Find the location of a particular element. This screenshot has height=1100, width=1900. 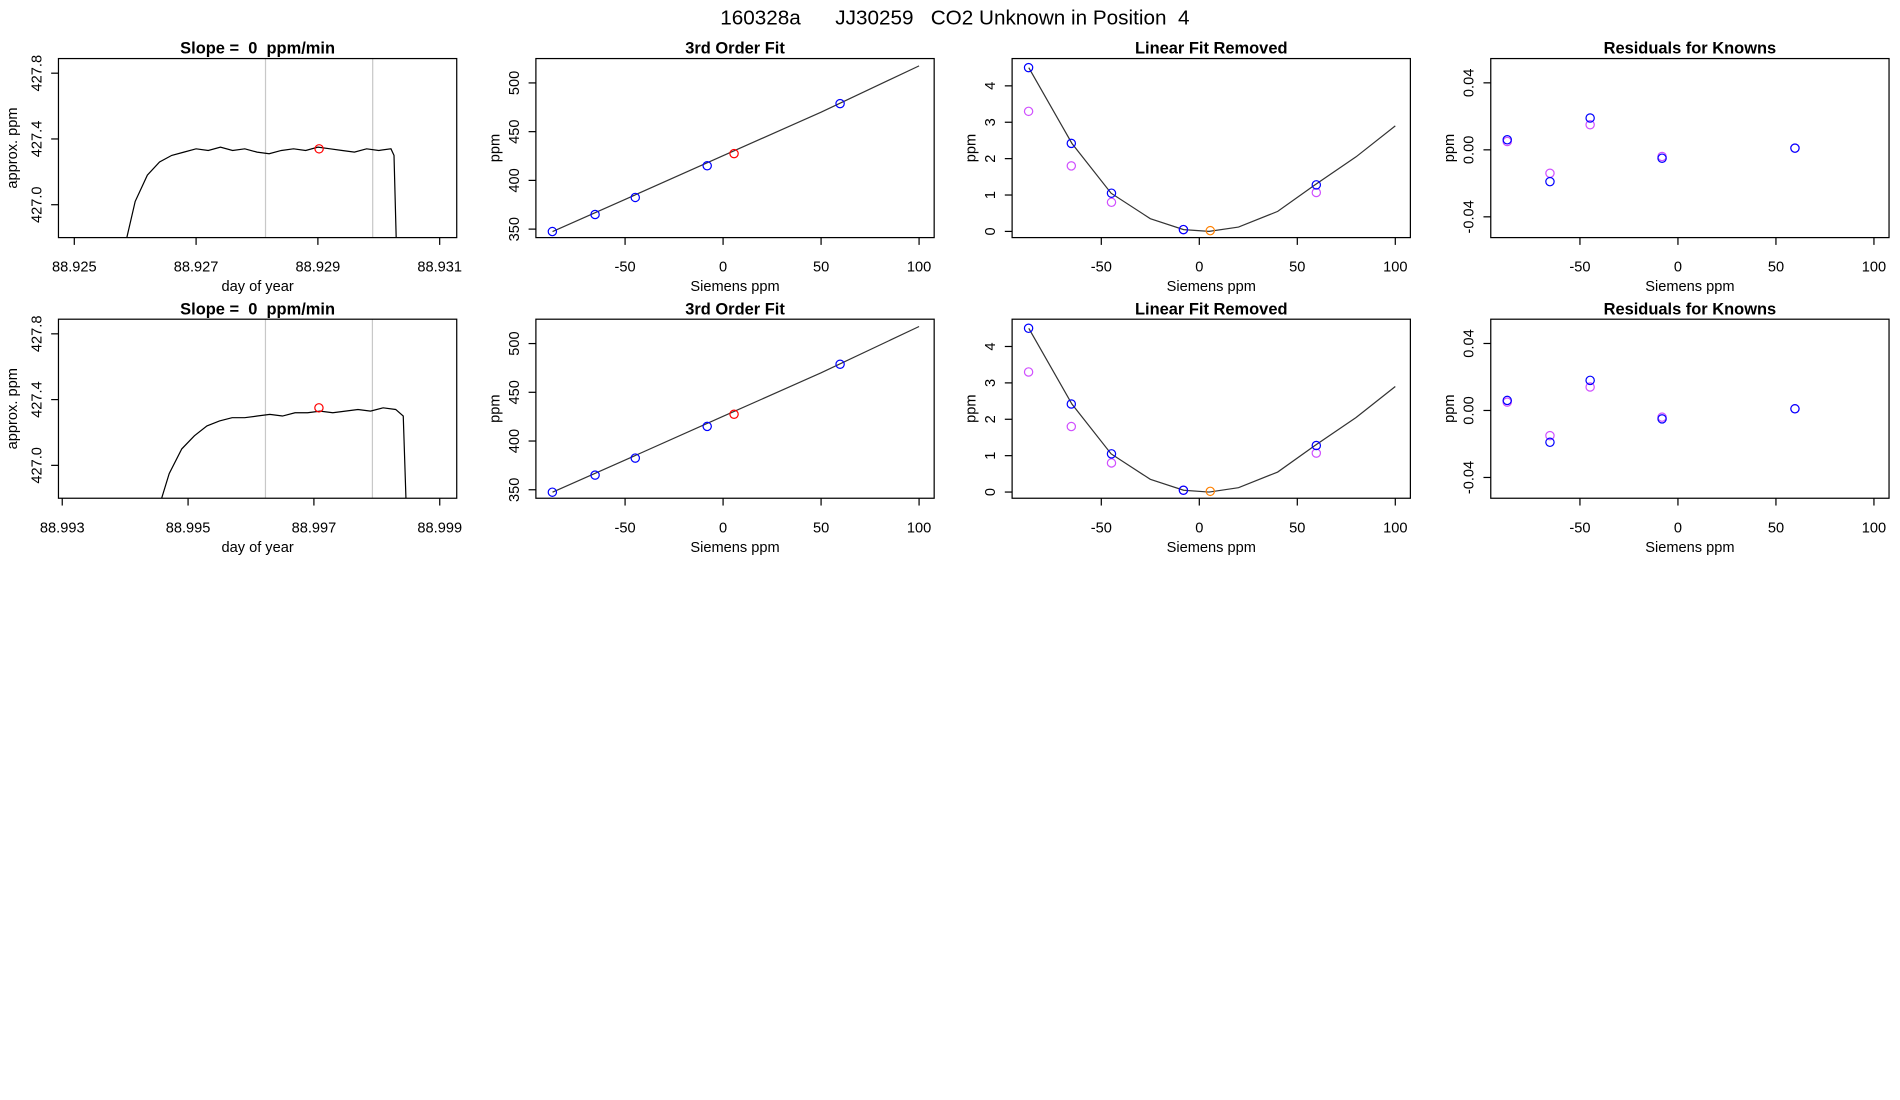

panel-title: 3rd Order Fit is located at coordinates (735, 309).